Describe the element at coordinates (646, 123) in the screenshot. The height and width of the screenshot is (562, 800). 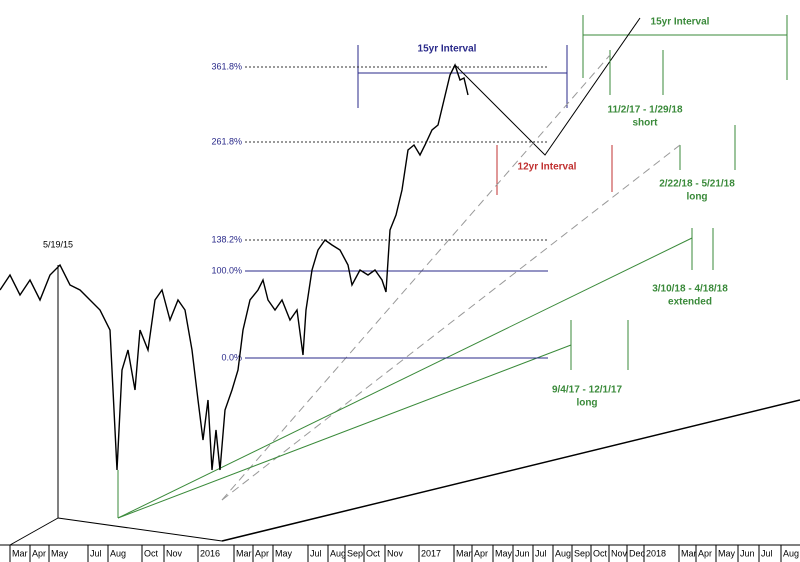
I see `annotation: short` at that location.